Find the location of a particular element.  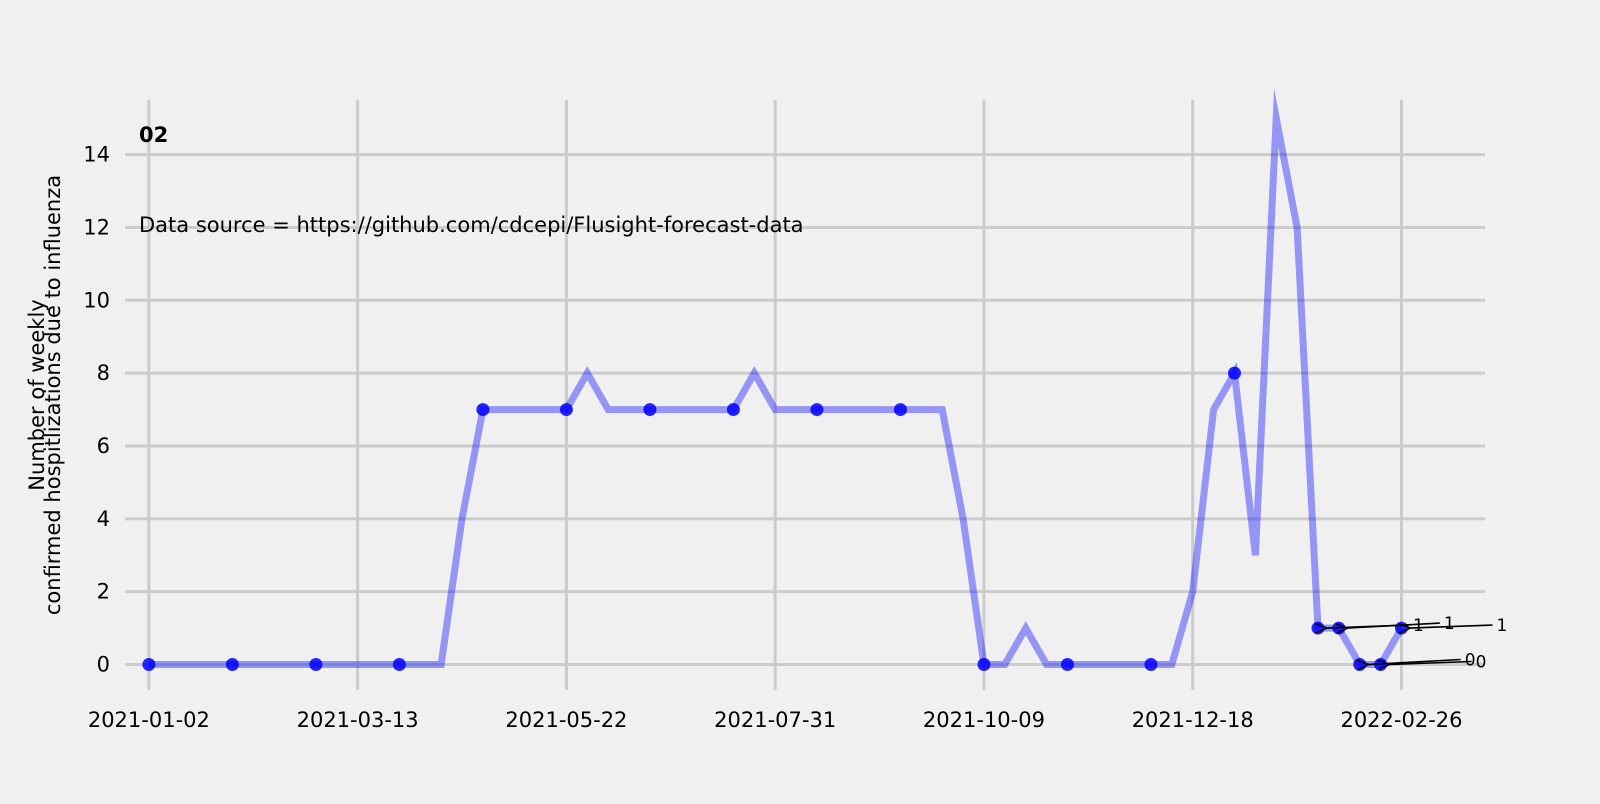

y-axis-label-line1: Number of weekly is located at coordinates (37, 394).